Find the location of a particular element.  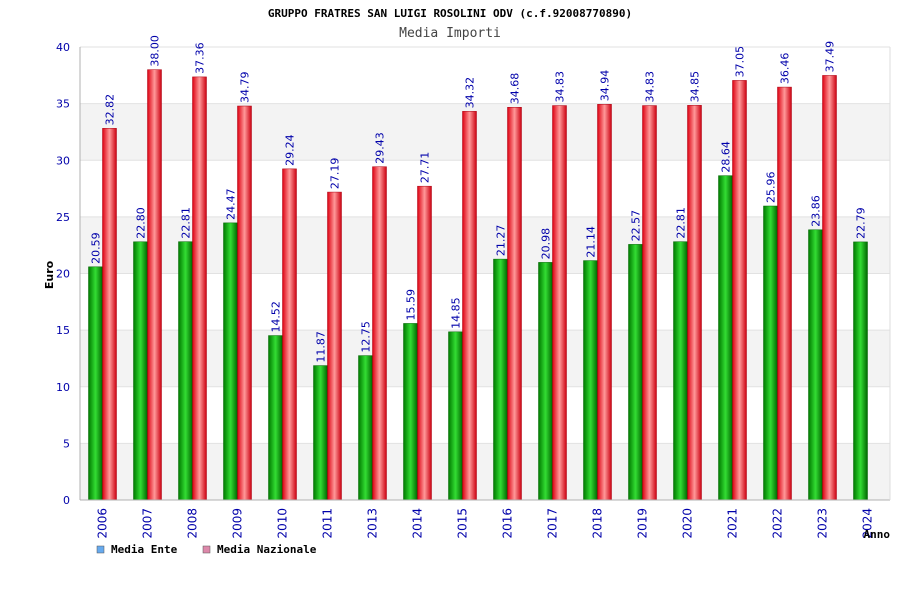

x-tick-label: 2007 is located at coordinates (148, 523).